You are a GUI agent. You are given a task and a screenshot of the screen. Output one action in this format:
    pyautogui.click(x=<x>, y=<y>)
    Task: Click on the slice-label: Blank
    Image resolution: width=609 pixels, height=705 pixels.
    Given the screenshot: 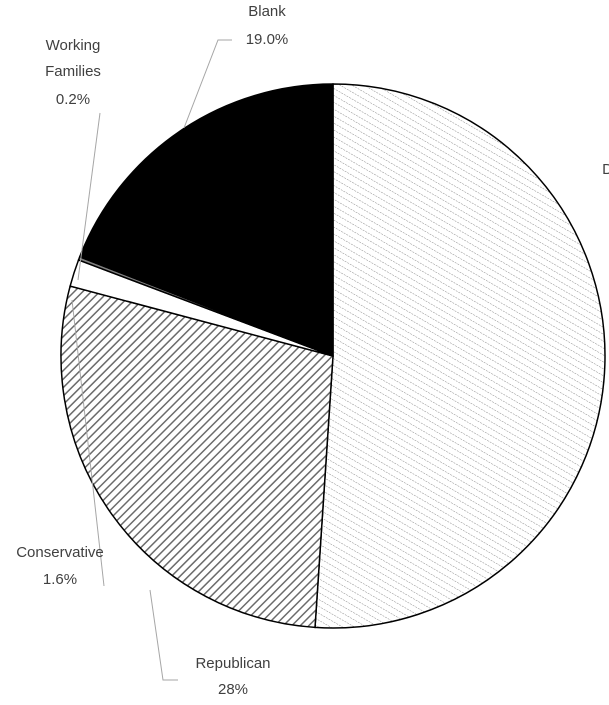 What is the action you would take?
    pyautogui.click(x=267, y=11)
    